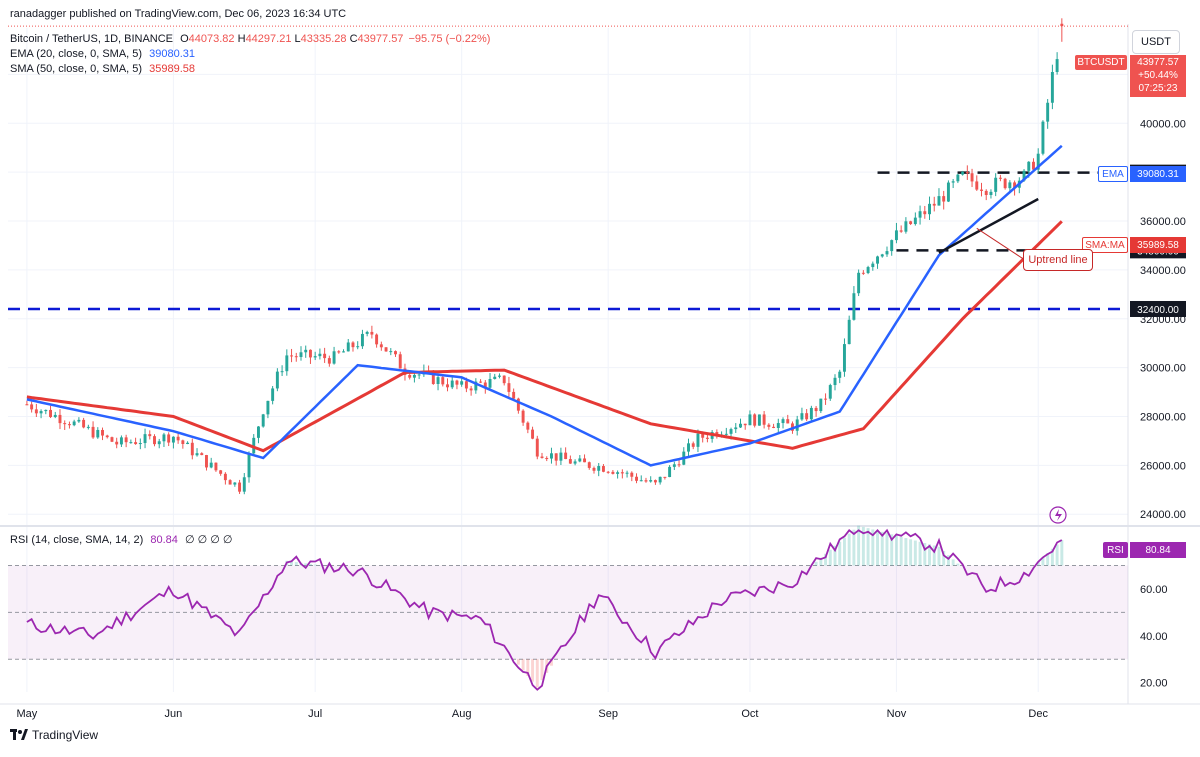 Image resolution: width=1200 pixels, height=757 pixels. What do you see at coordinates (102, 54) in the screenshot?
I see `ema-legend: EMA (20, close, 0, SMA, 5) 39080.31` at bounding box center [102, 54].